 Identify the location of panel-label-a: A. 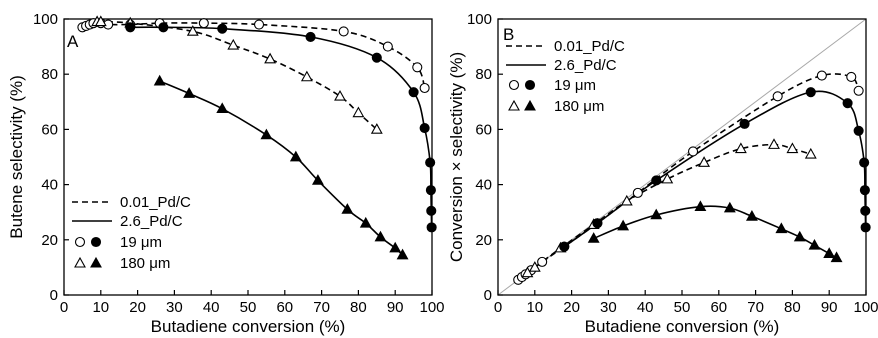
(73, 41).